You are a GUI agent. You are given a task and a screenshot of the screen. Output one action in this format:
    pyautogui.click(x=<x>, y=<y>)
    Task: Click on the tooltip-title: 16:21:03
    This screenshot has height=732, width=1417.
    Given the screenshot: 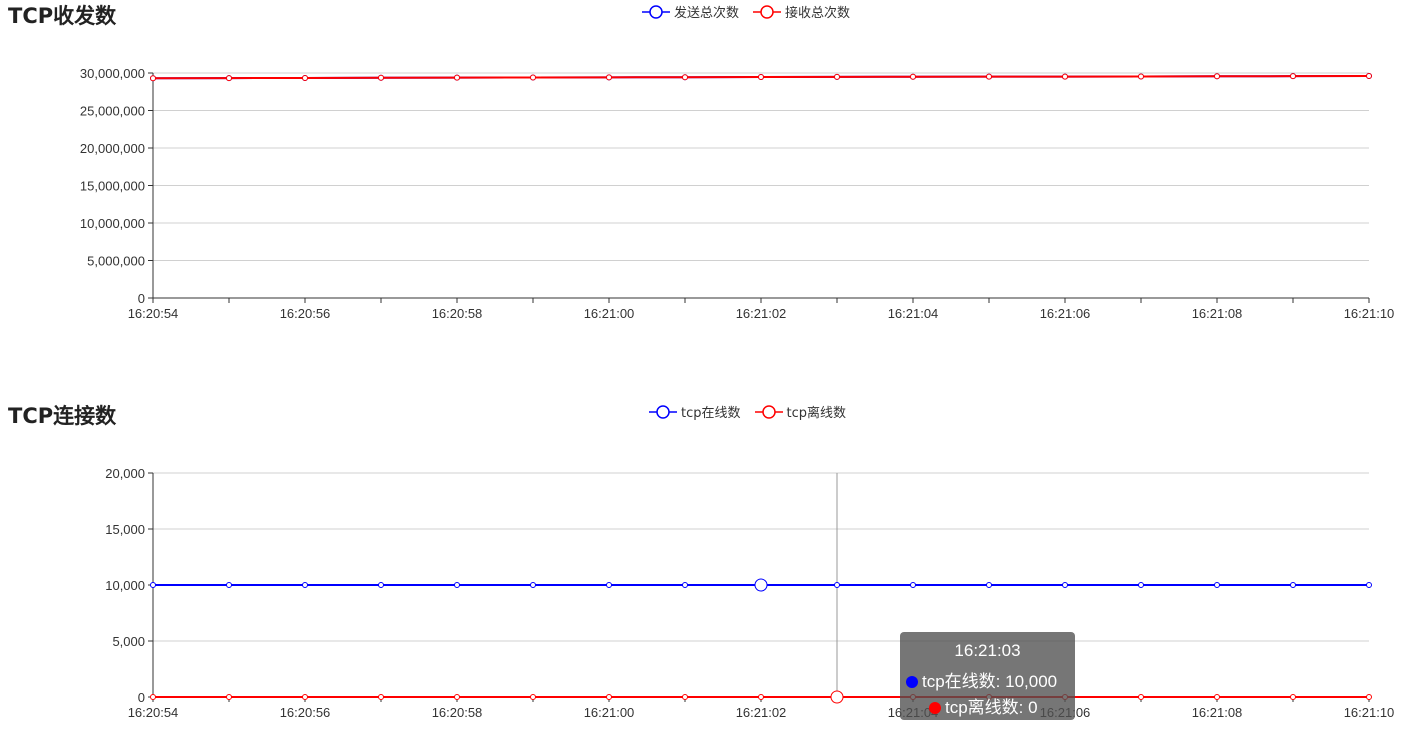 What is the action you would take?
    pyautogui.click(x=987, y=650)
    